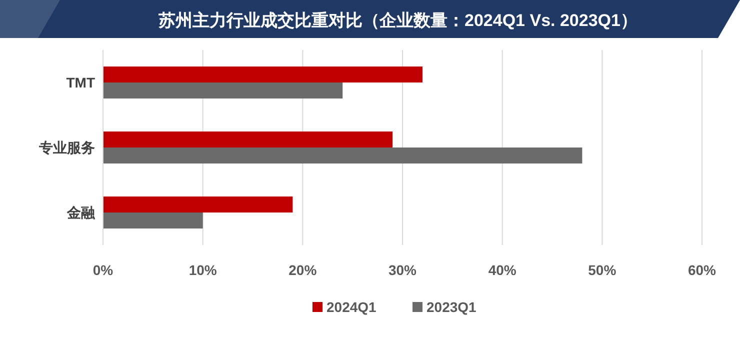 Image resolution: width=740 pixels, height=337 pixels. Describe the element at coordinates (602, 270) in the screenshot. I see `x-tick-label: 50%` at that location.